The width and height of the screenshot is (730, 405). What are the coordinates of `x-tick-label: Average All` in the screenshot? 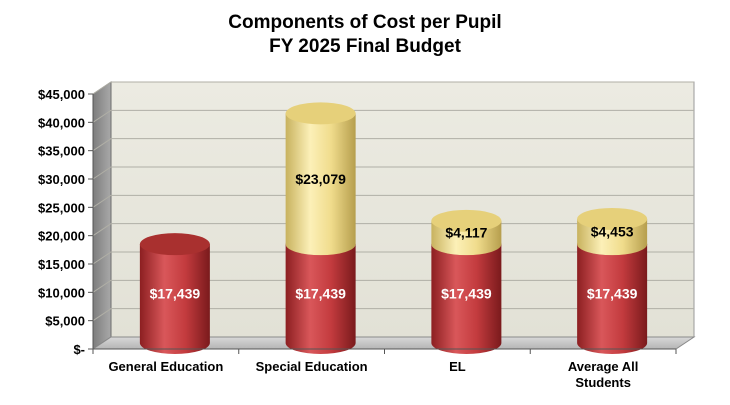 It's located at (603, 366).